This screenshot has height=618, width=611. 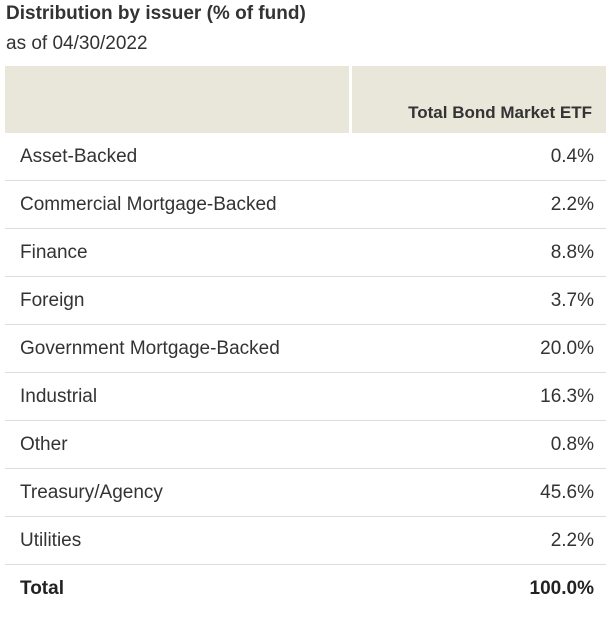 I want to click on row-value: 100.0%, so click(x=561, y=588).